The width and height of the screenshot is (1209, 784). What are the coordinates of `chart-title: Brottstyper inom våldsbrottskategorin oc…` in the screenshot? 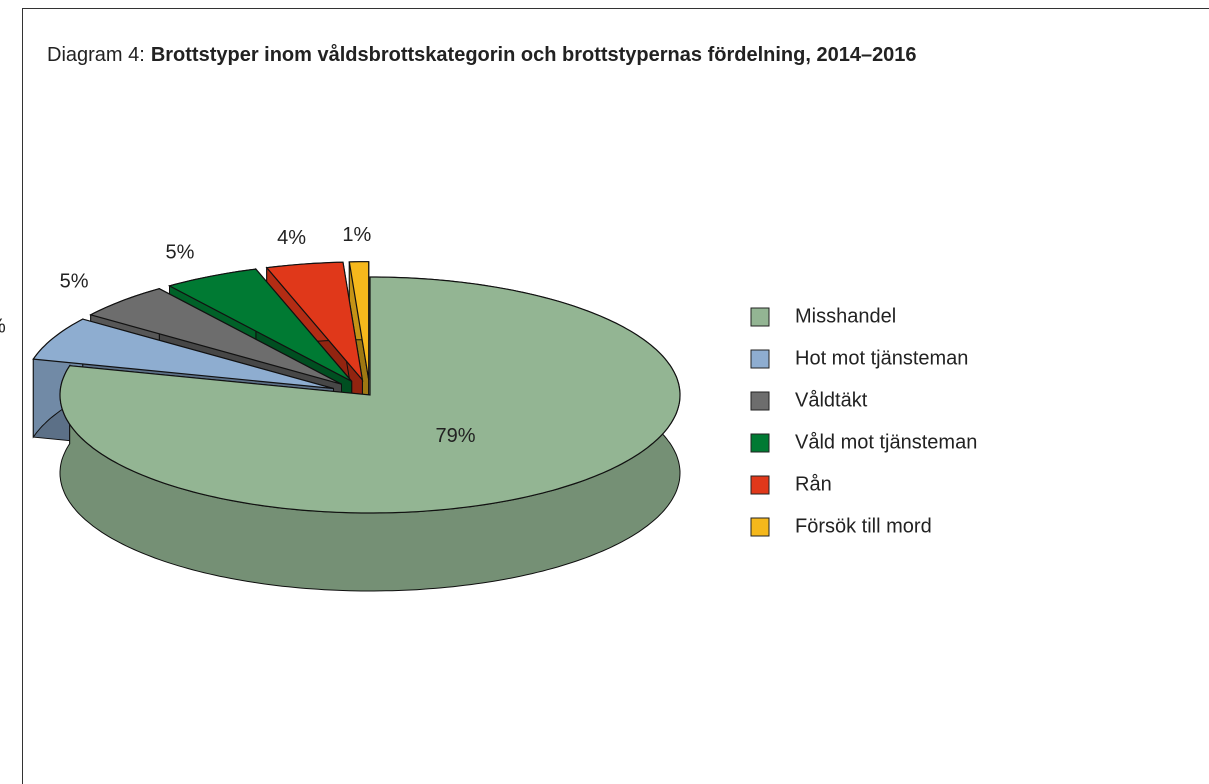 It's located at (534, 54).